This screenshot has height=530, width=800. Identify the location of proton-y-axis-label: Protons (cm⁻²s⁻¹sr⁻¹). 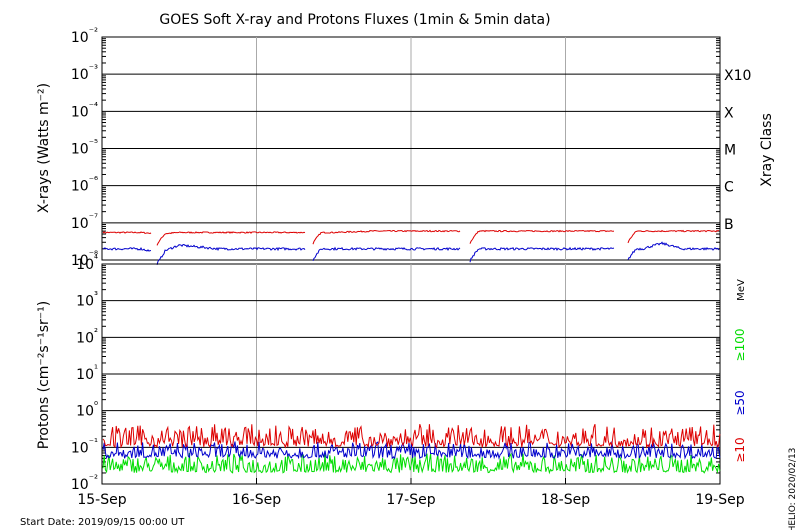
(44, 375).